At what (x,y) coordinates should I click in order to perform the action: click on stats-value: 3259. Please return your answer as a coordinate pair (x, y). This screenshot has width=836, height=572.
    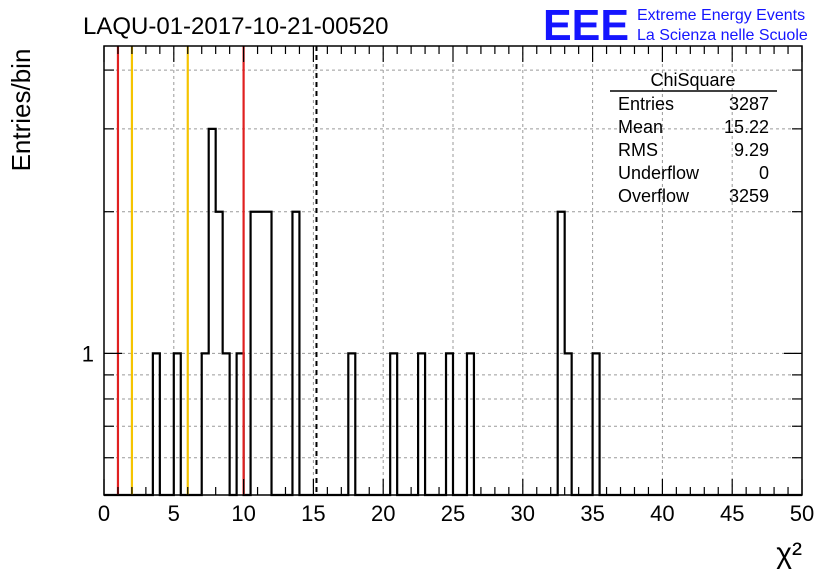
    Looking at the image, I should click on (749, 196).